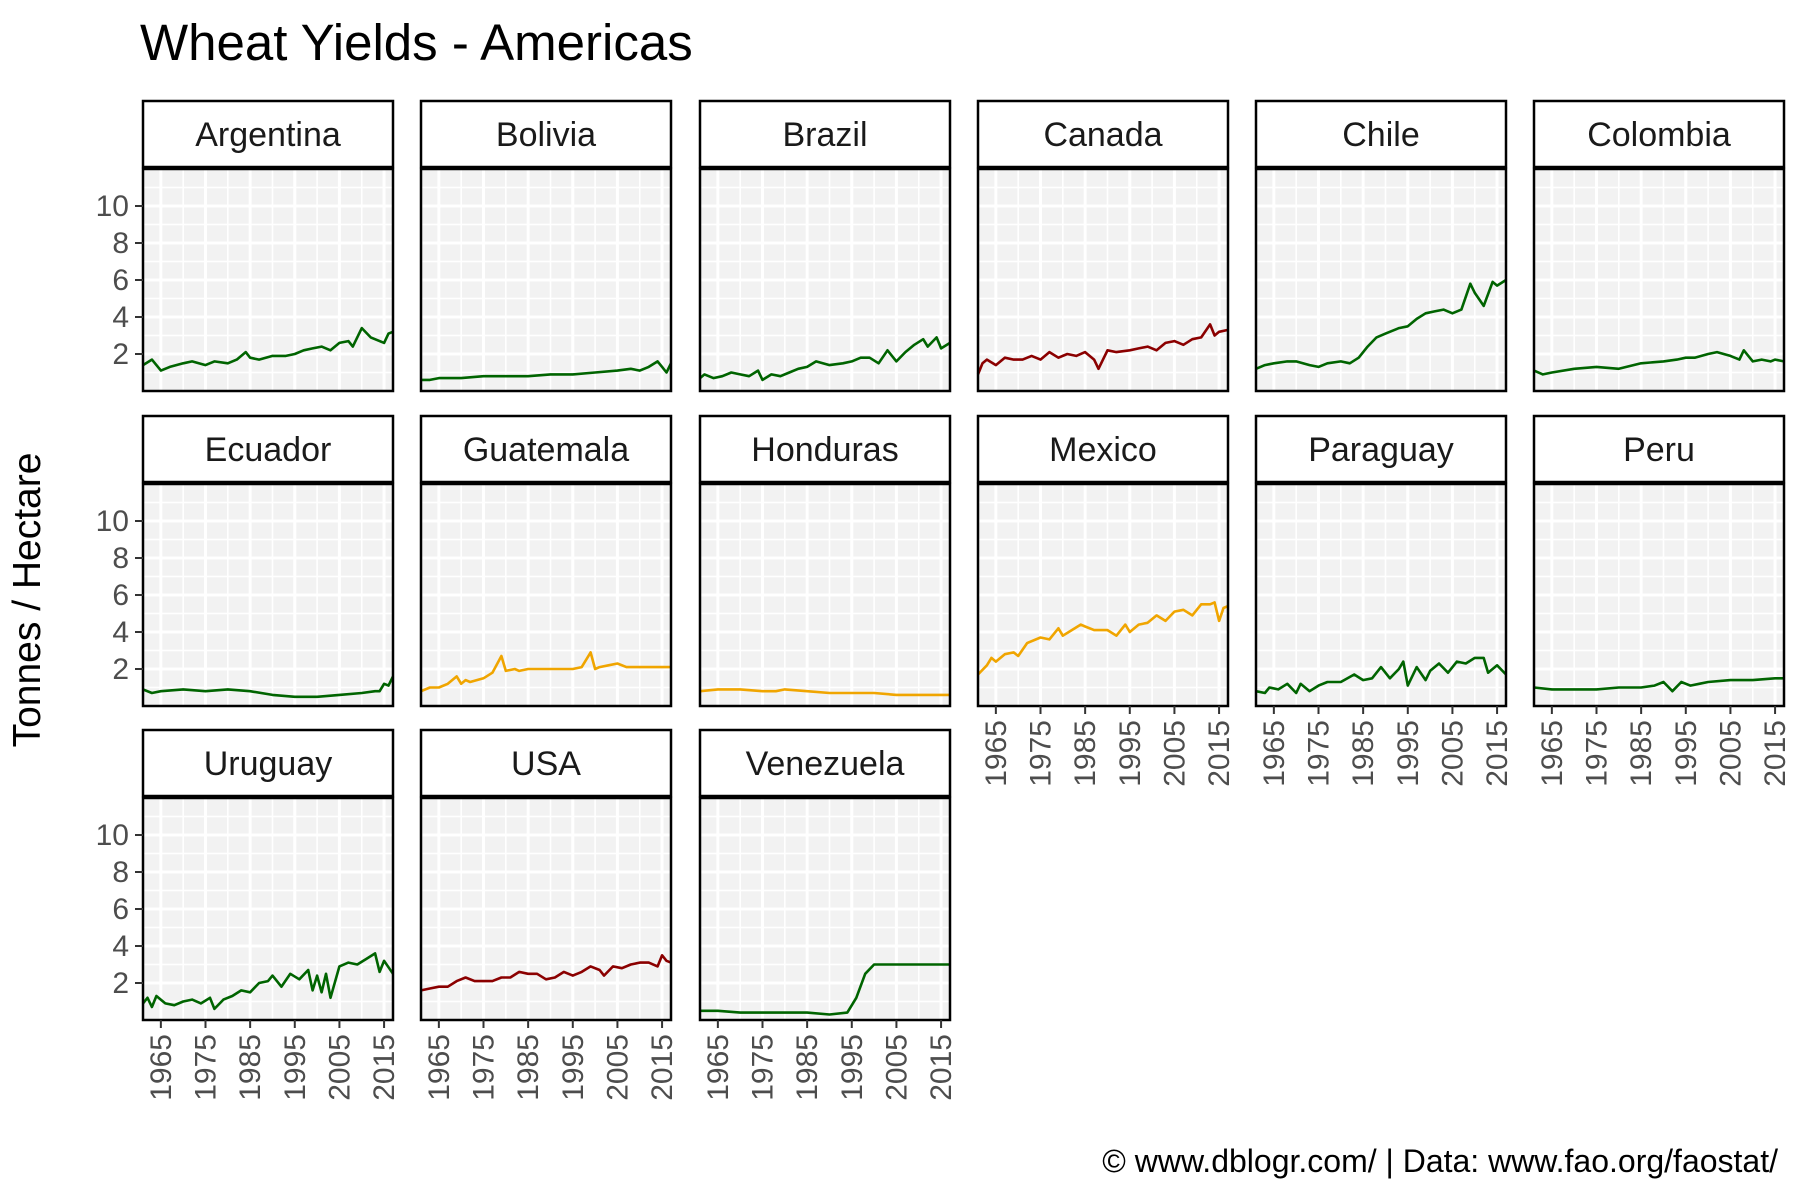 The width and height of the screenshot is (1800, 1200). I want to click on strip-label: USA, so click(546, 764).